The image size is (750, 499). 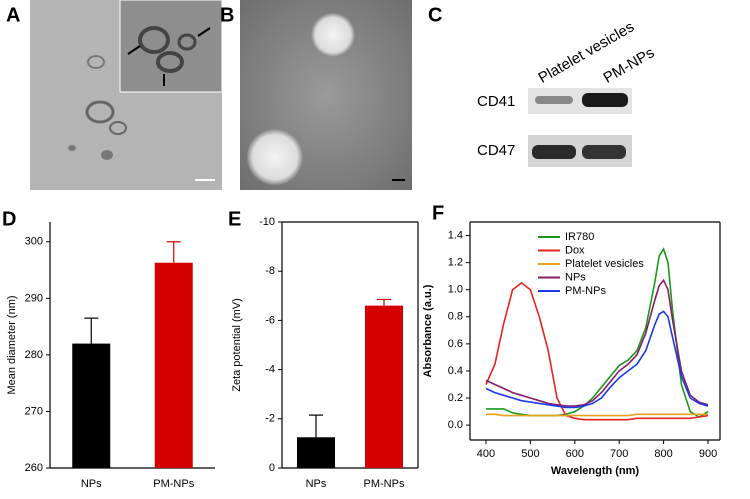 What do you see at coordinates (270, 370) in the screenshot?
I see `y-tick-label: -4` at bounding box center [270, 370].